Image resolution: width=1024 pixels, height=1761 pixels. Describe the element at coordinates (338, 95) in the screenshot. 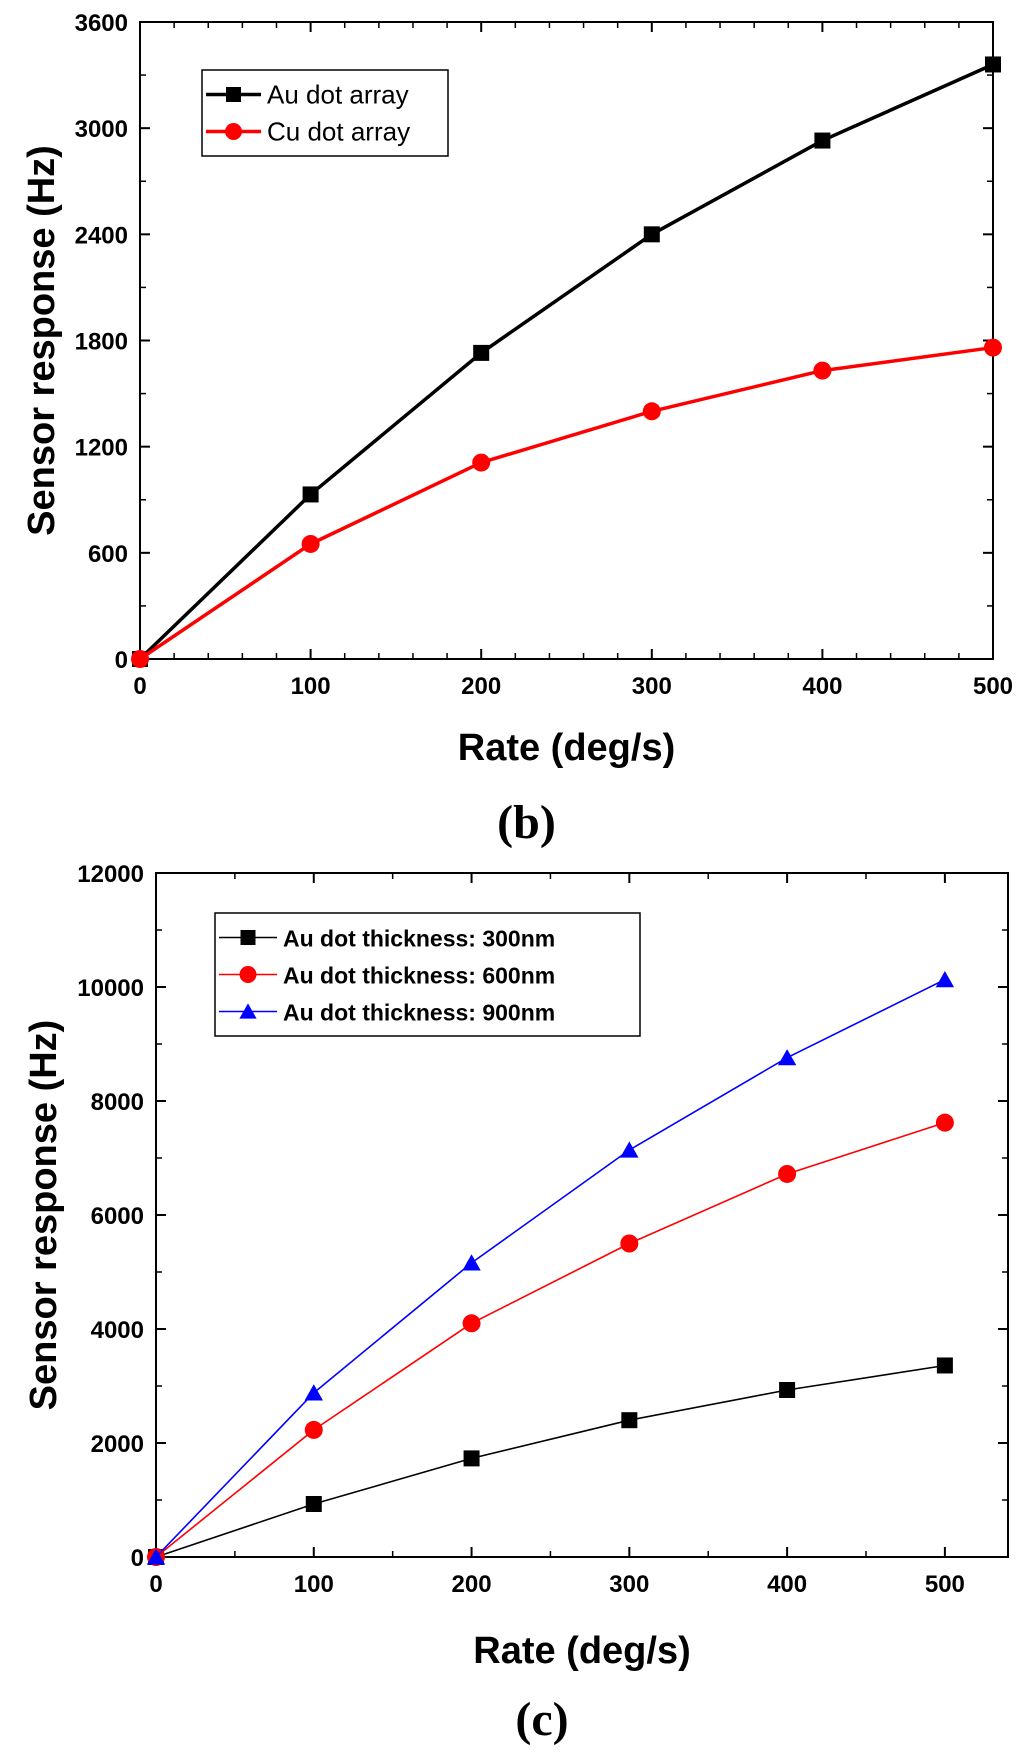

I see `legend-label: Au dot array` at that location.